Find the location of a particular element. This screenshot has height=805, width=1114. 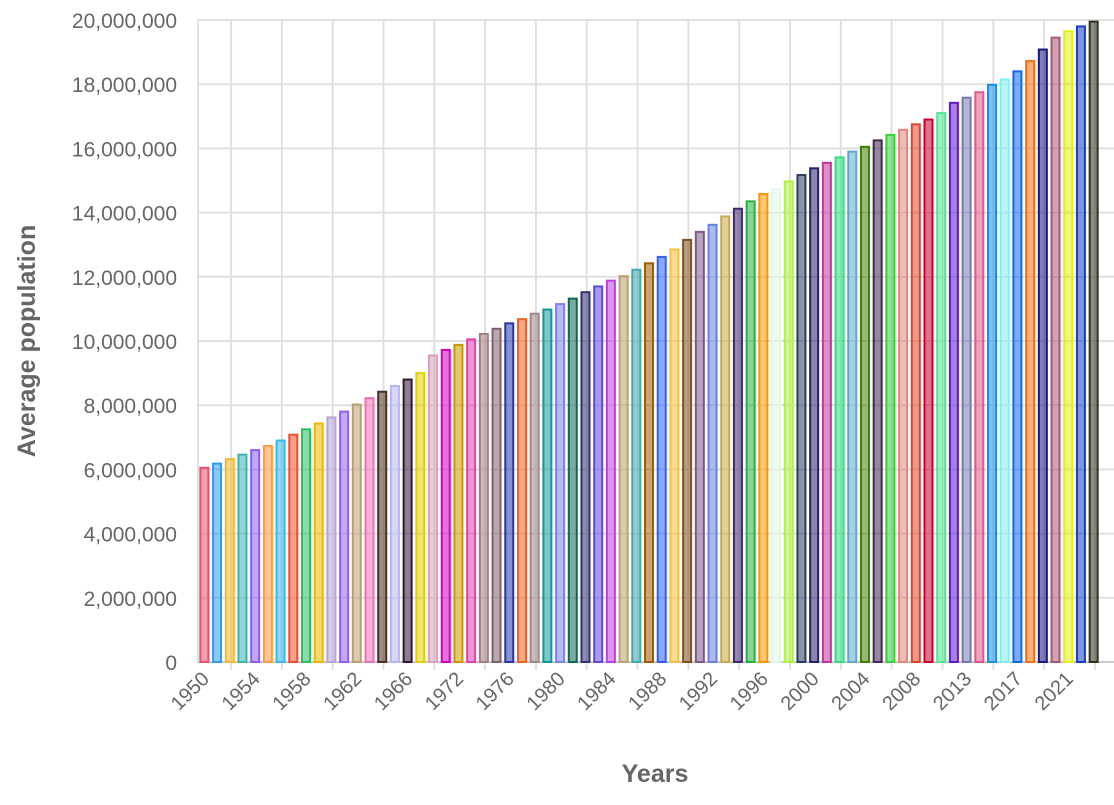

bar-1957 is located at coordinates (293, 548).